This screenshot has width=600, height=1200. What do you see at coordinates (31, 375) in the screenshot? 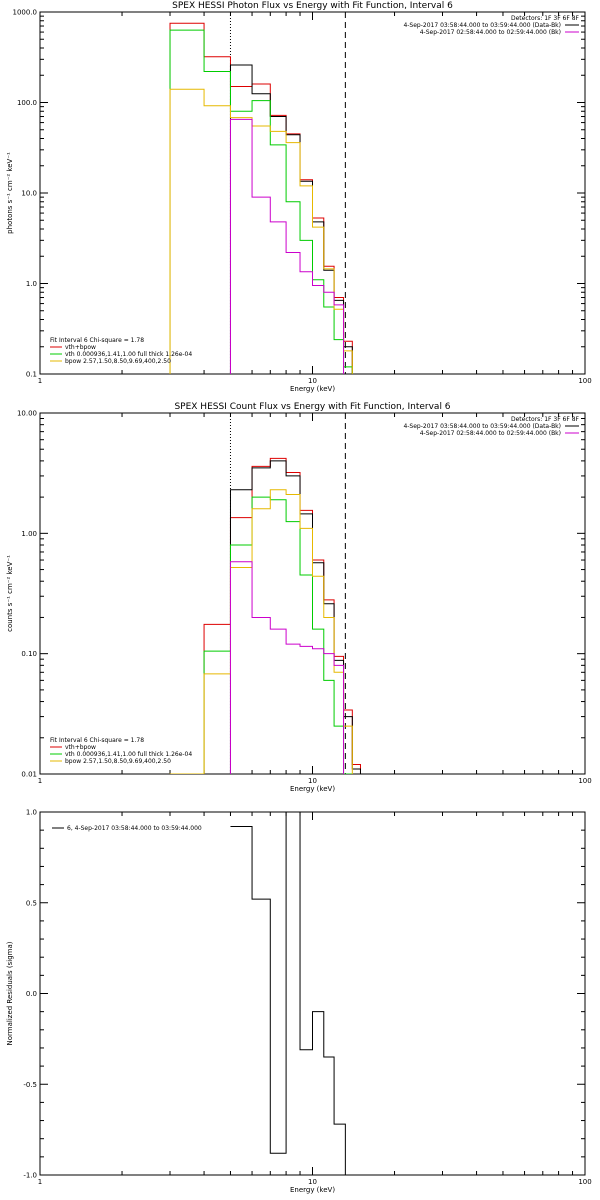
I see `y-tick-label: 0.1` at bounding box center [31, 375].